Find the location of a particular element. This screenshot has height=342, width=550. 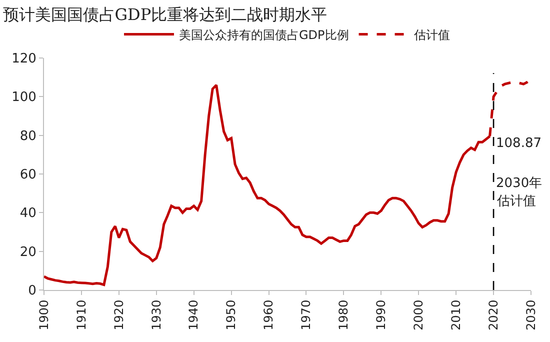

x-tick-label: 1980 is located at coordinates (343, 315).